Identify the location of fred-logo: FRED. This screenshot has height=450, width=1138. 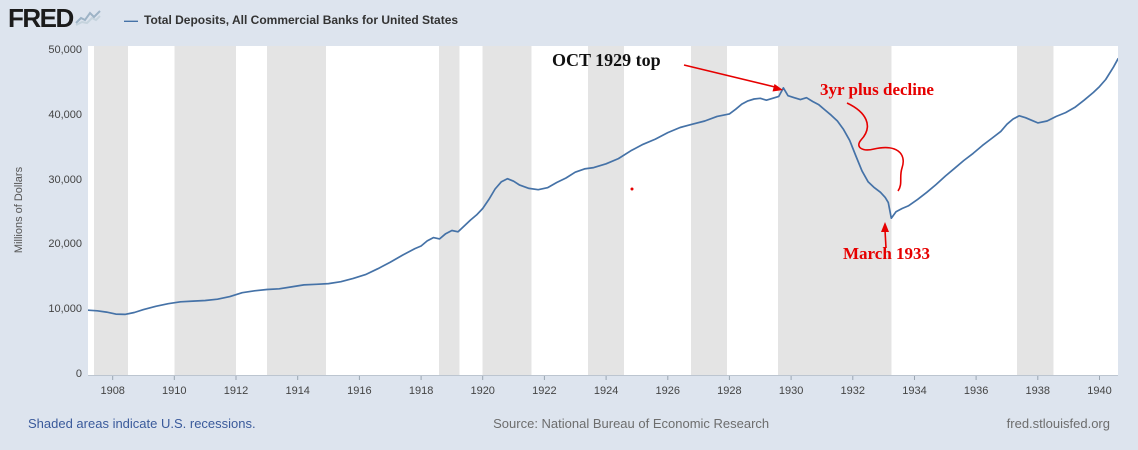
(54, 18).